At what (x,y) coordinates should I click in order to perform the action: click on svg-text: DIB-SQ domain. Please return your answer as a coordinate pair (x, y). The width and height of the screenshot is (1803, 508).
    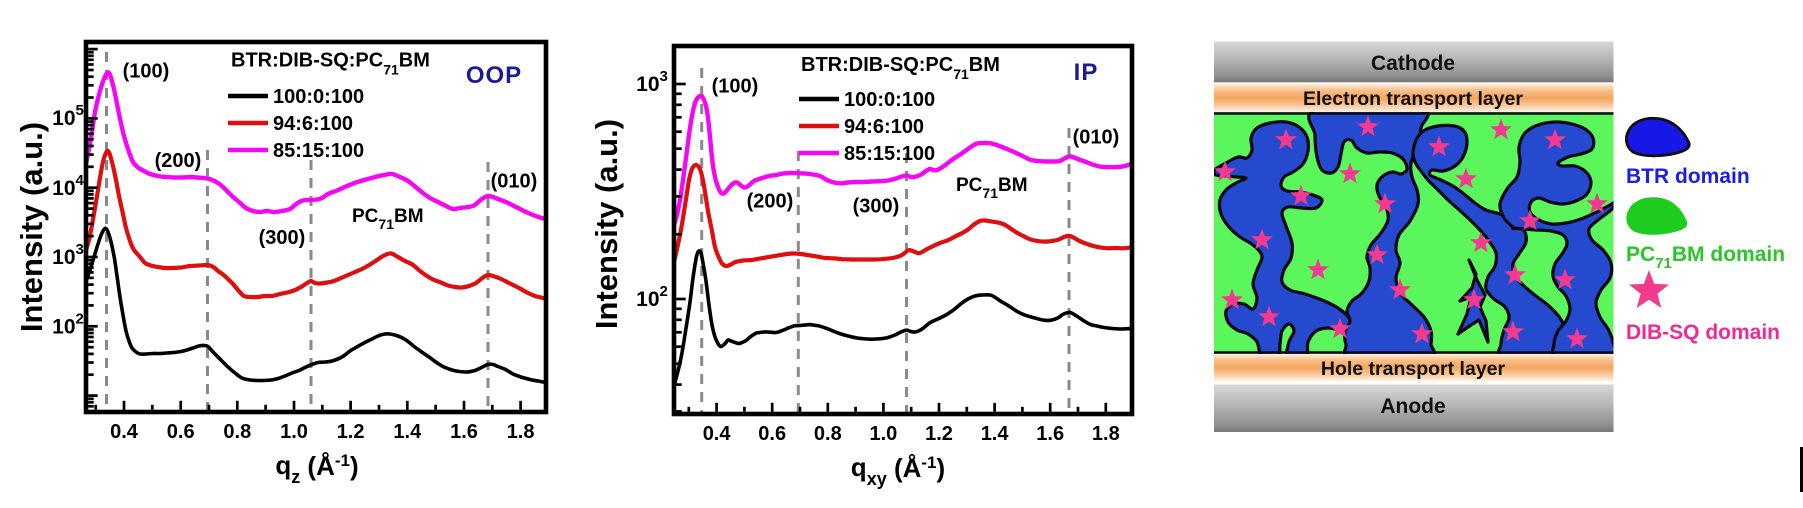
    Looking at the image, I should click on (1703, 332).